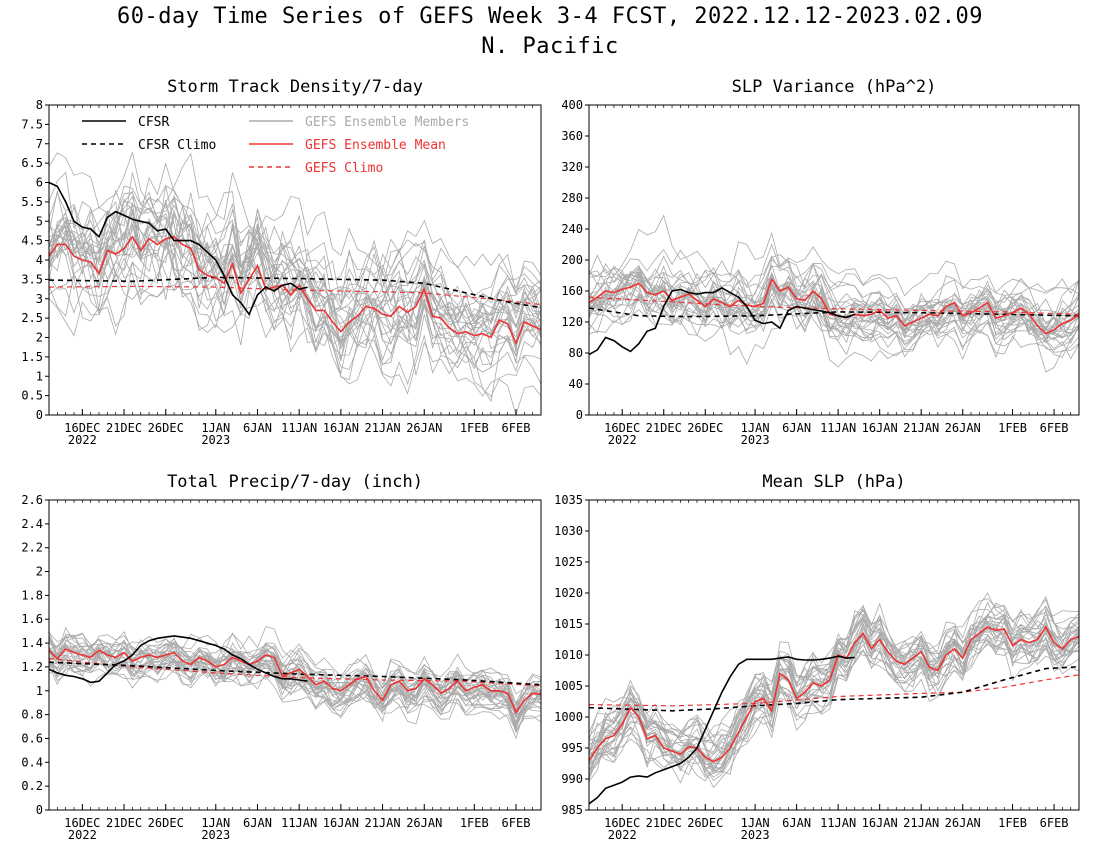  Describe the element at coordinates (32, 762) in the screenshot. I see `y-tick-label: 0.4` at that location.